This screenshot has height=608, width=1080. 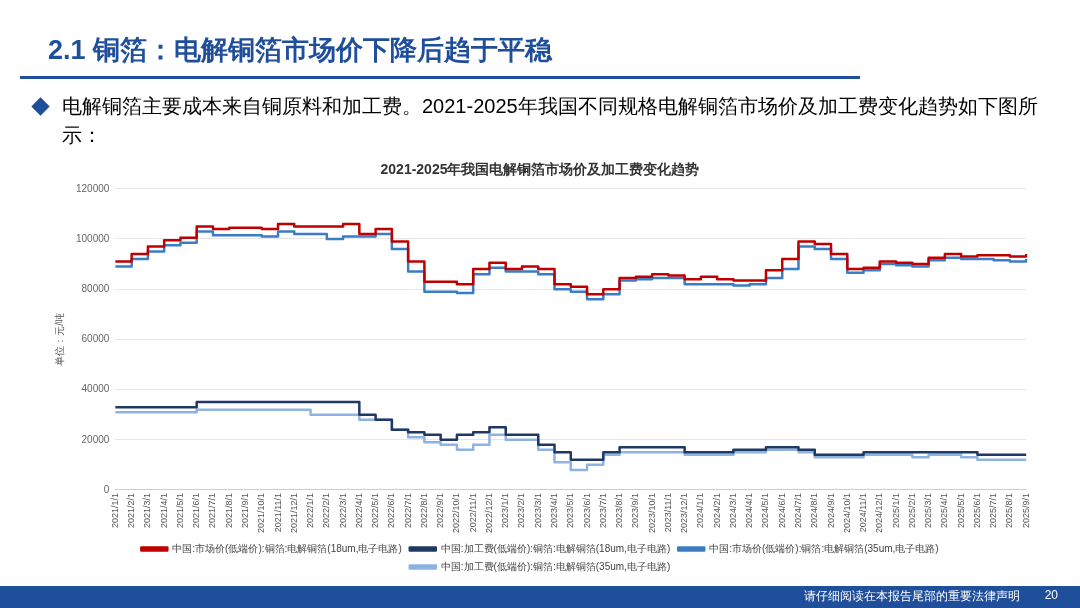 What do you see at coordinates (114, 510) in the screenshot?
I see `x-tick-label: 2021/1/1` at bounding box center [114, 510].